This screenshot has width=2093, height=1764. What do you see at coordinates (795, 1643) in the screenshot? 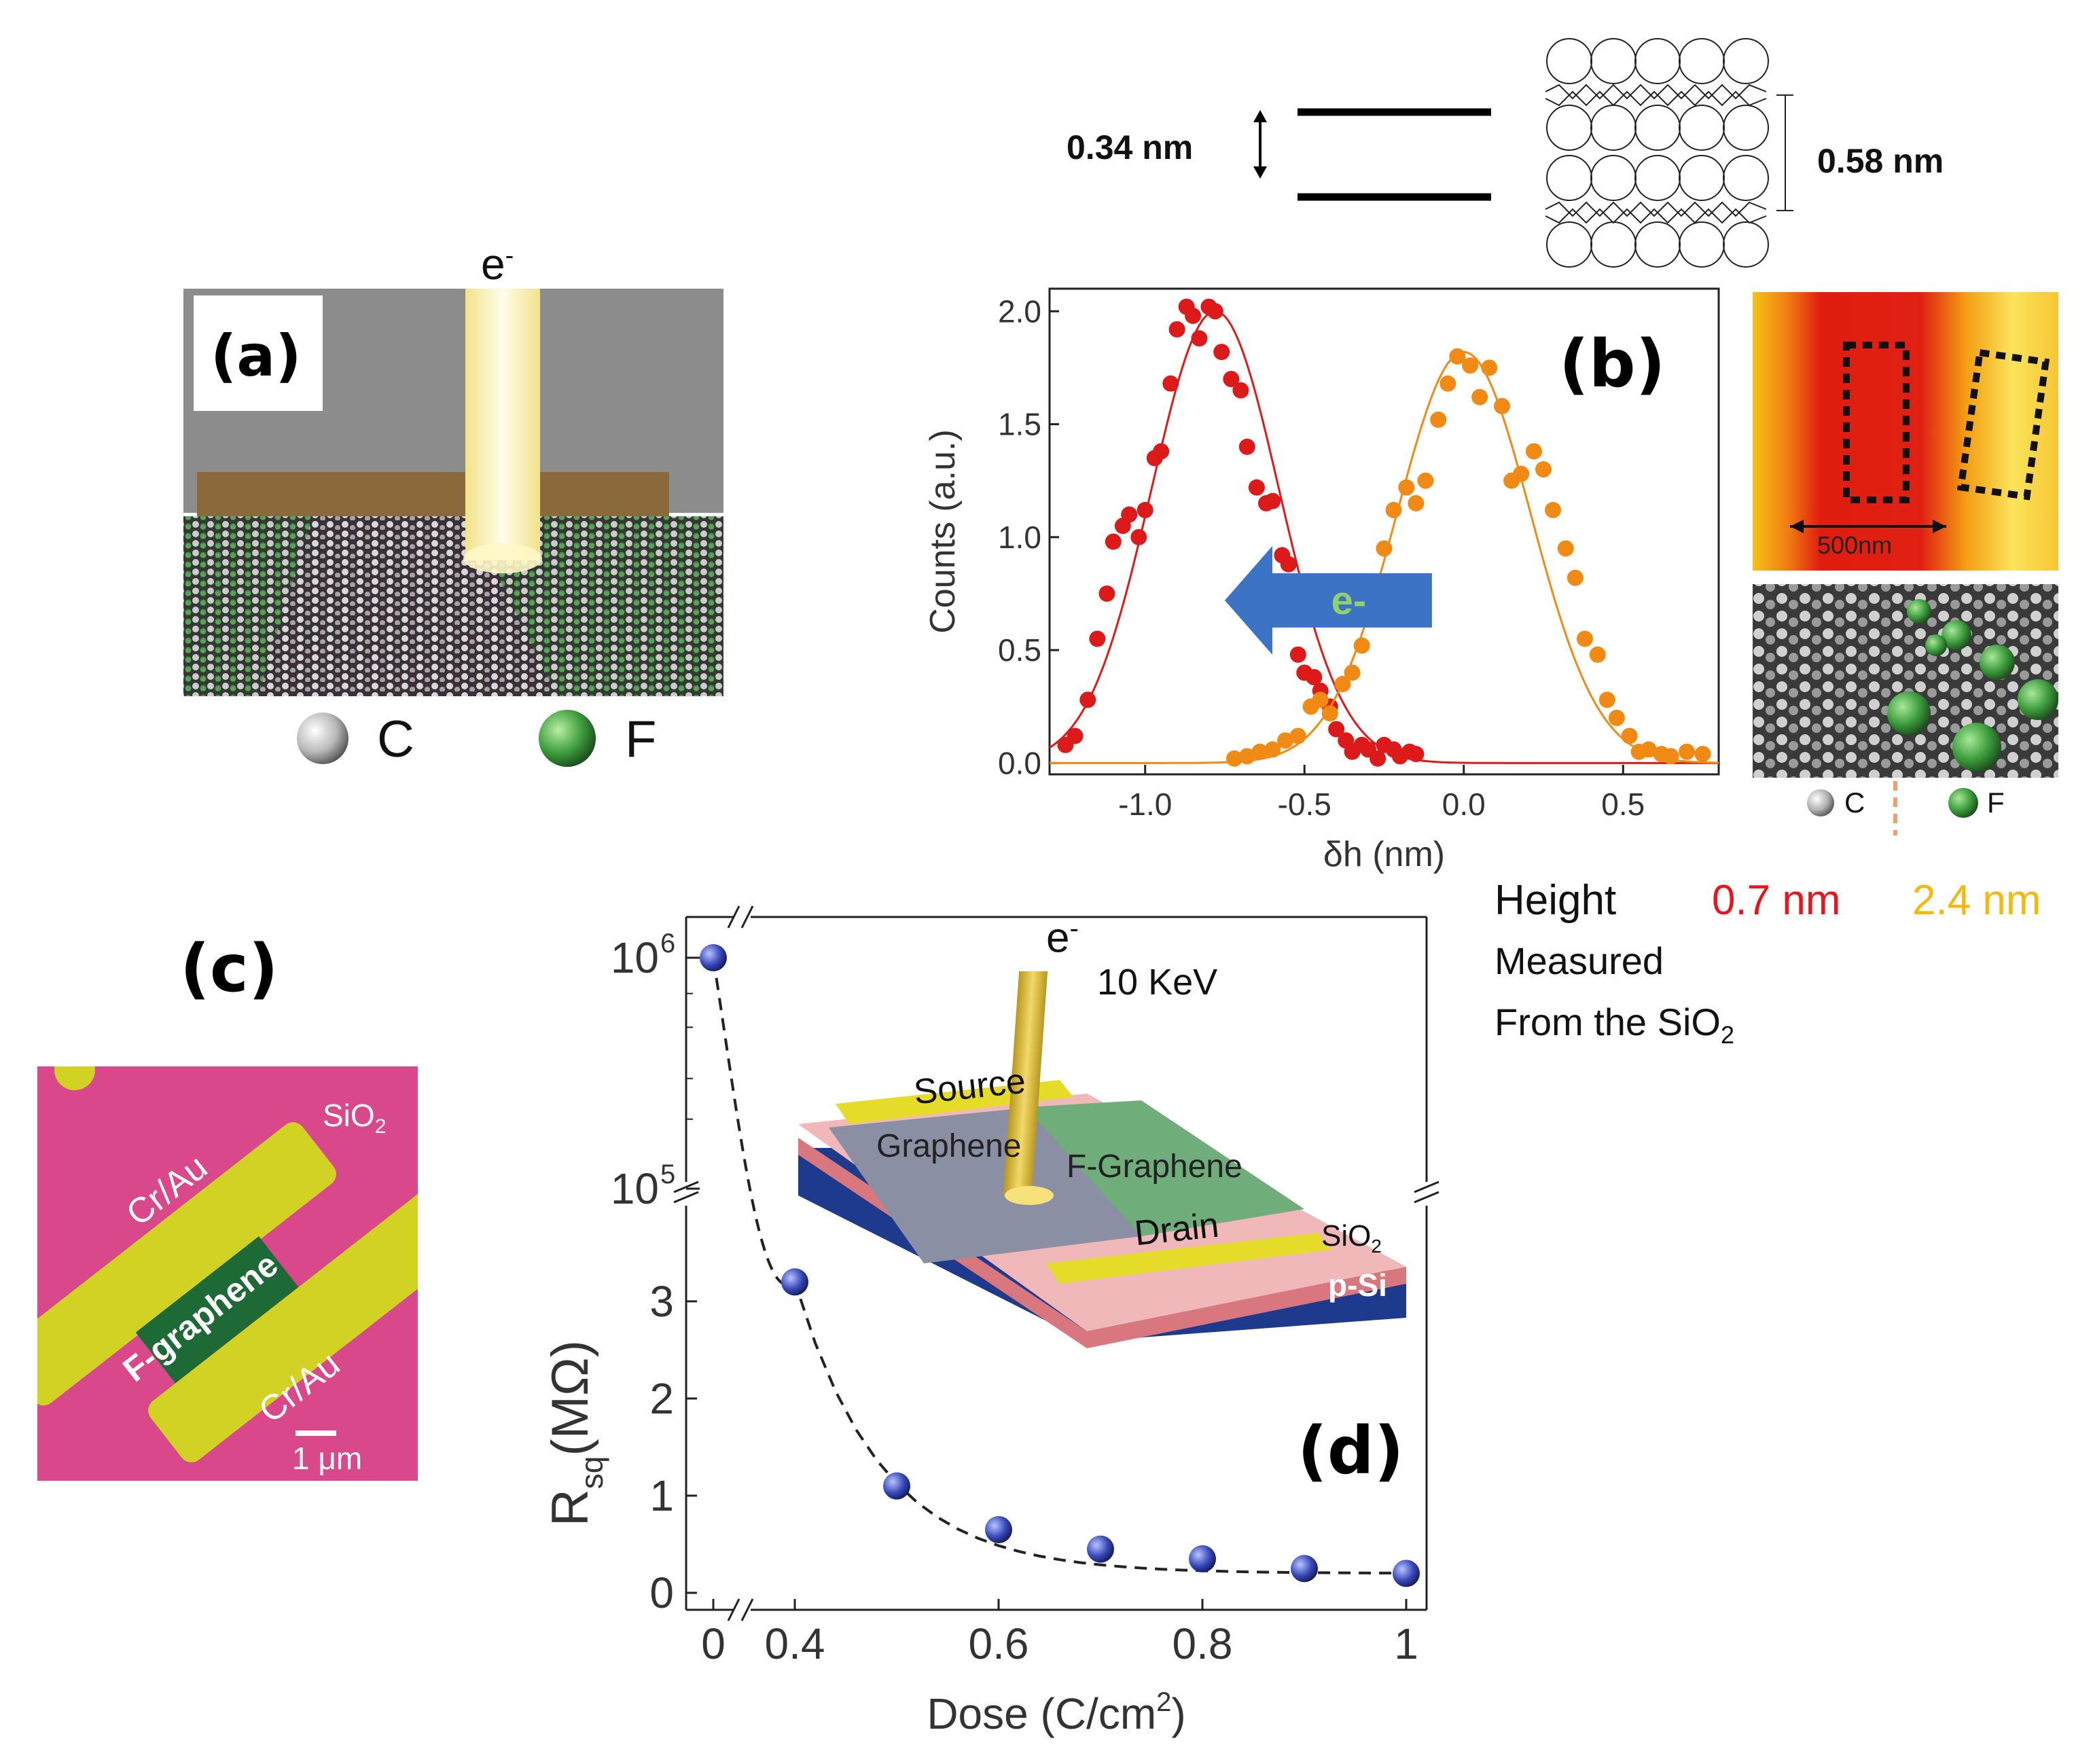
I see `x-tick-label: 0.4` at bounding box center [795, 1643].